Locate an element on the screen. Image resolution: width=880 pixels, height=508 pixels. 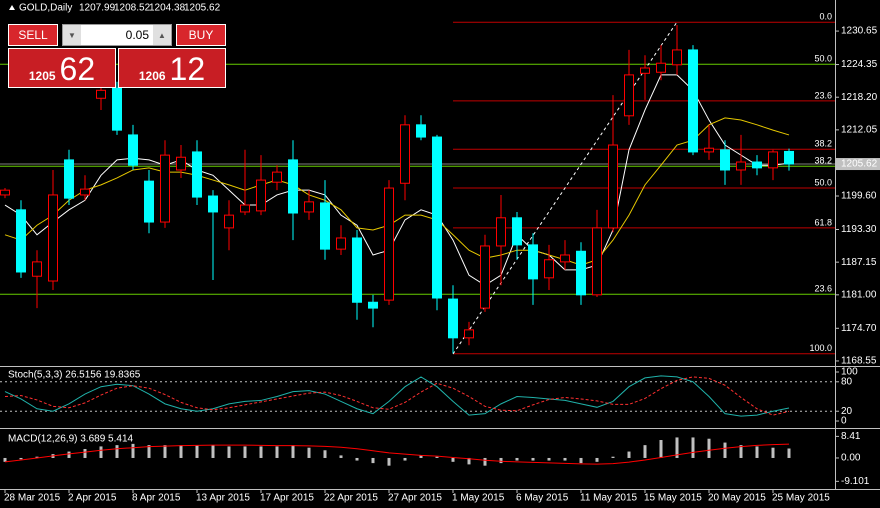
ohlc-value: 1208.52 is located at coordinates (132, 8).